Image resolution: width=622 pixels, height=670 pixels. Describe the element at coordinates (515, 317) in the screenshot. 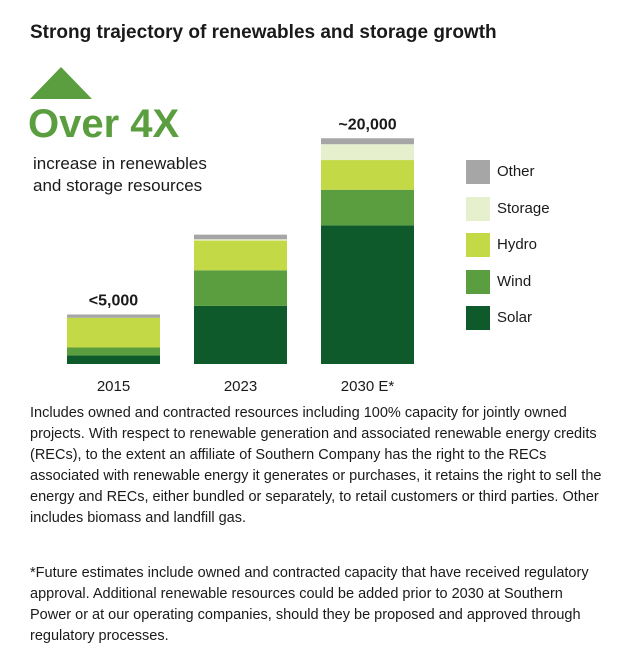

I see `legend-label: Solar` at that location.